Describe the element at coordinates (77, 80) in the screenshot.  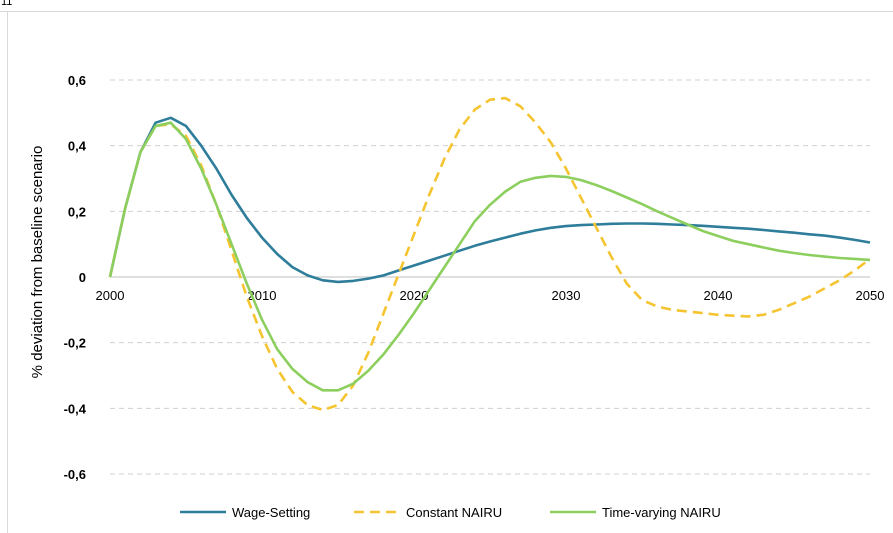
I see `y-tick-label: 0,6` at that location.